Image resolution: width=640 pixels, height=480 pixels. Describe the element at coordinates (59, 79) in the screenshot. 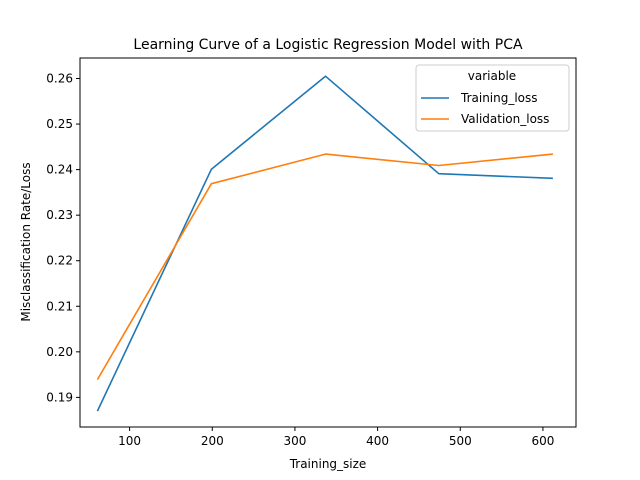

I see `y-tick-label: 0.26` at that location.